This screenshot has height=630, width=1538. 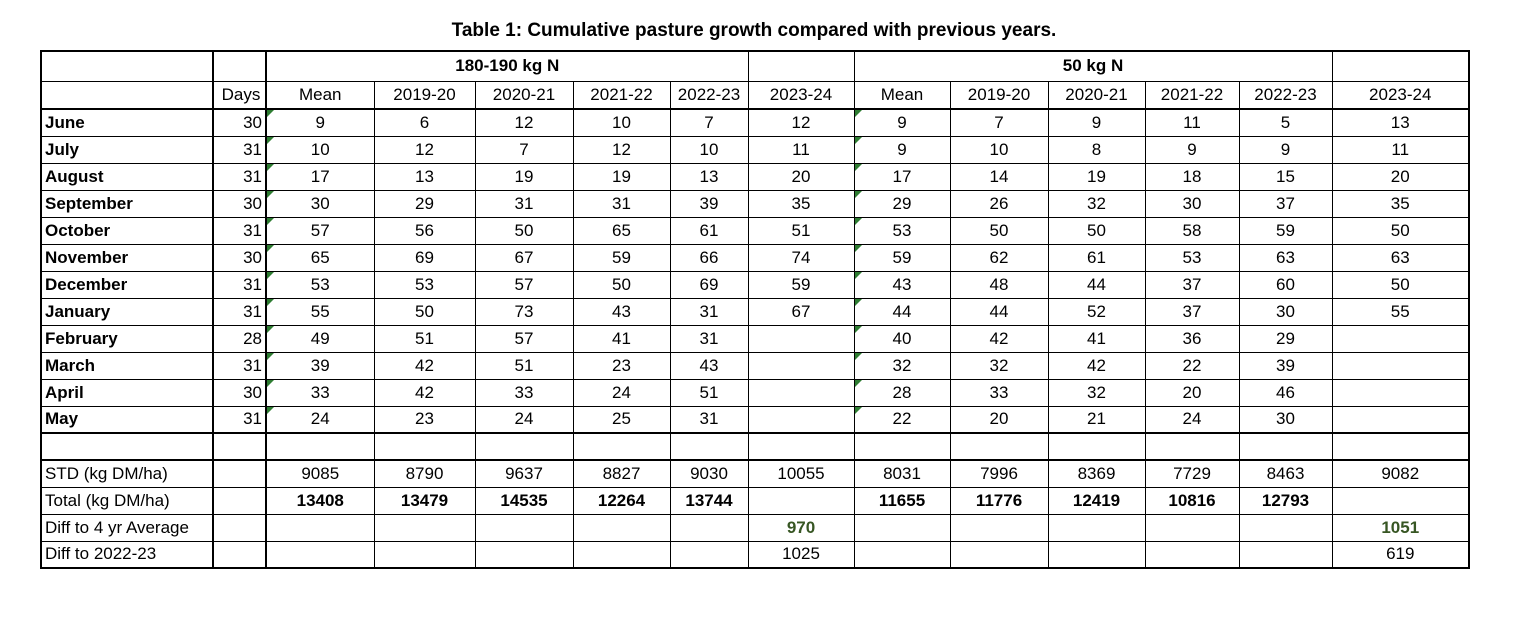 I want to click on month-row-august: August 31 17 13 19 19 13 20 17 14 19 18 15 20, so click(x=755, y=176).